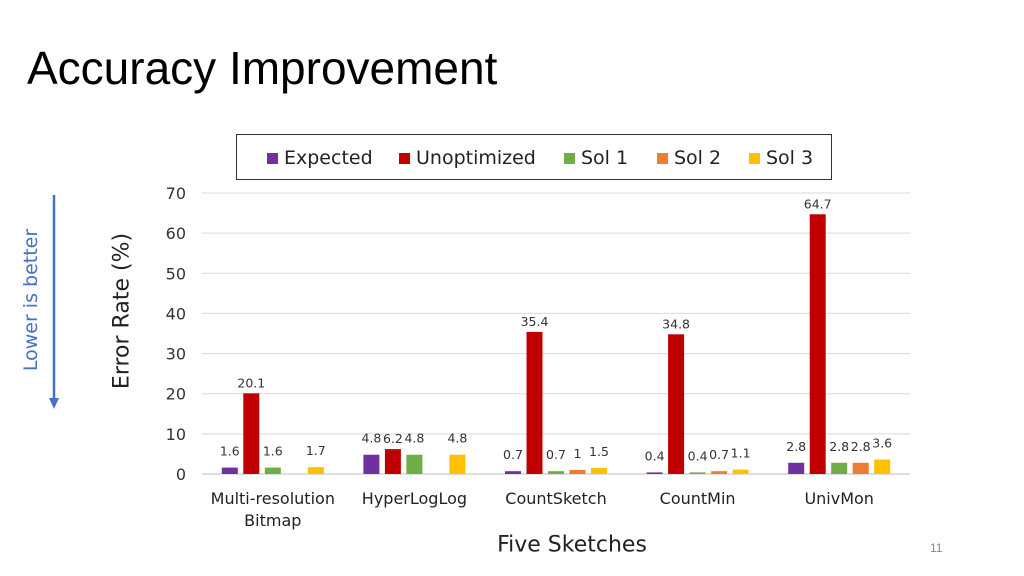 The image size is (1024, 576). I want to click on page-number: 11, so click(936, 548).